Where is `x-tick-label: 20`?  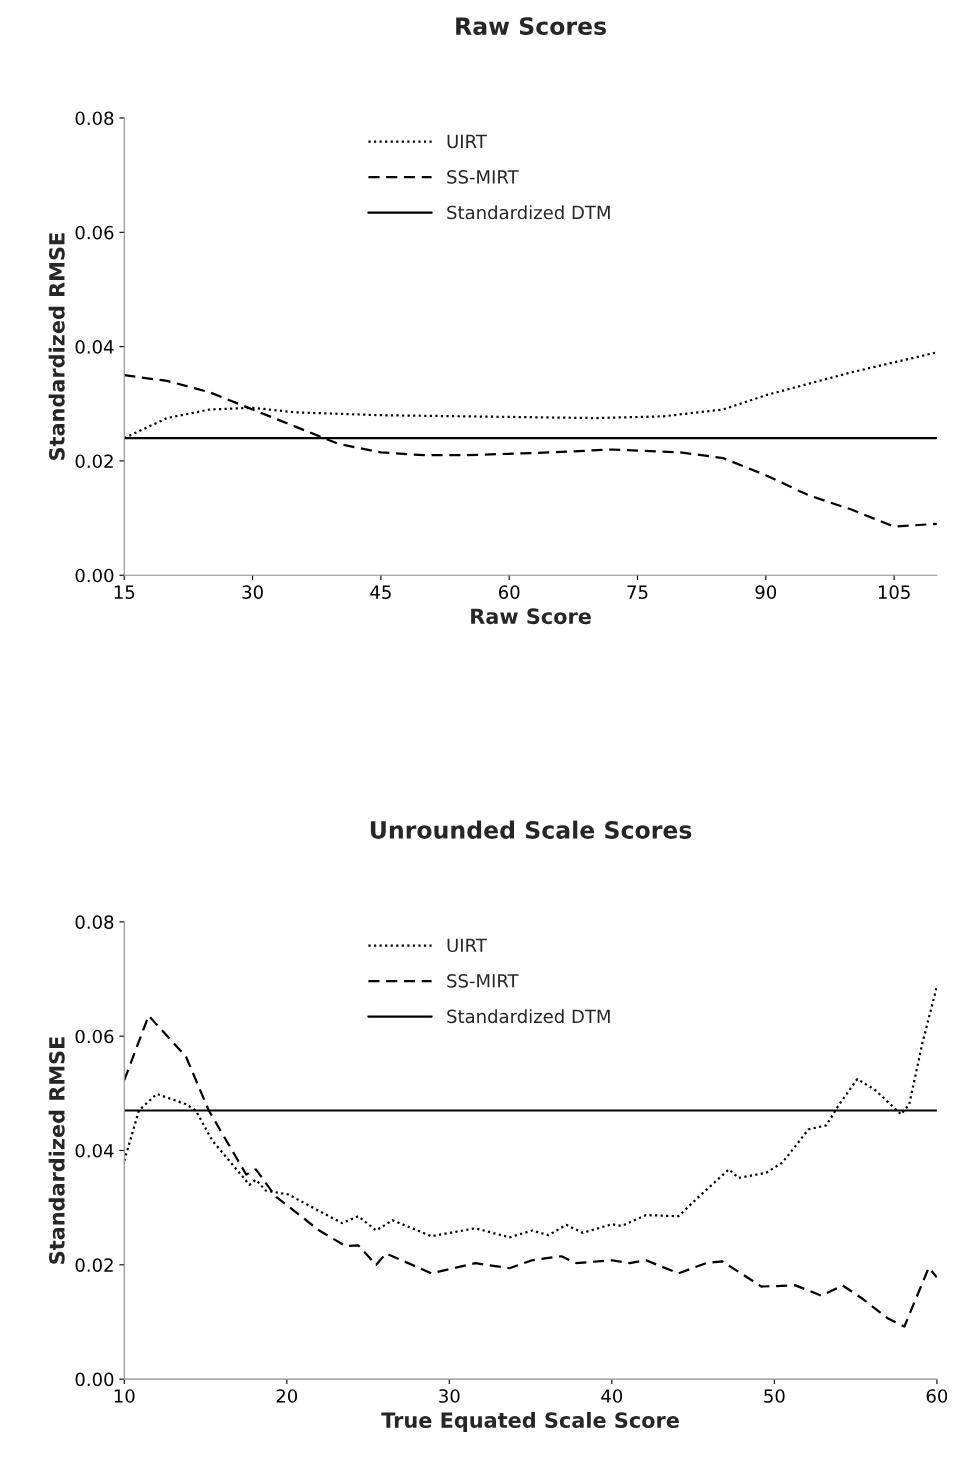
x-tick-label: 20 is located at coordinates (287, 1396).